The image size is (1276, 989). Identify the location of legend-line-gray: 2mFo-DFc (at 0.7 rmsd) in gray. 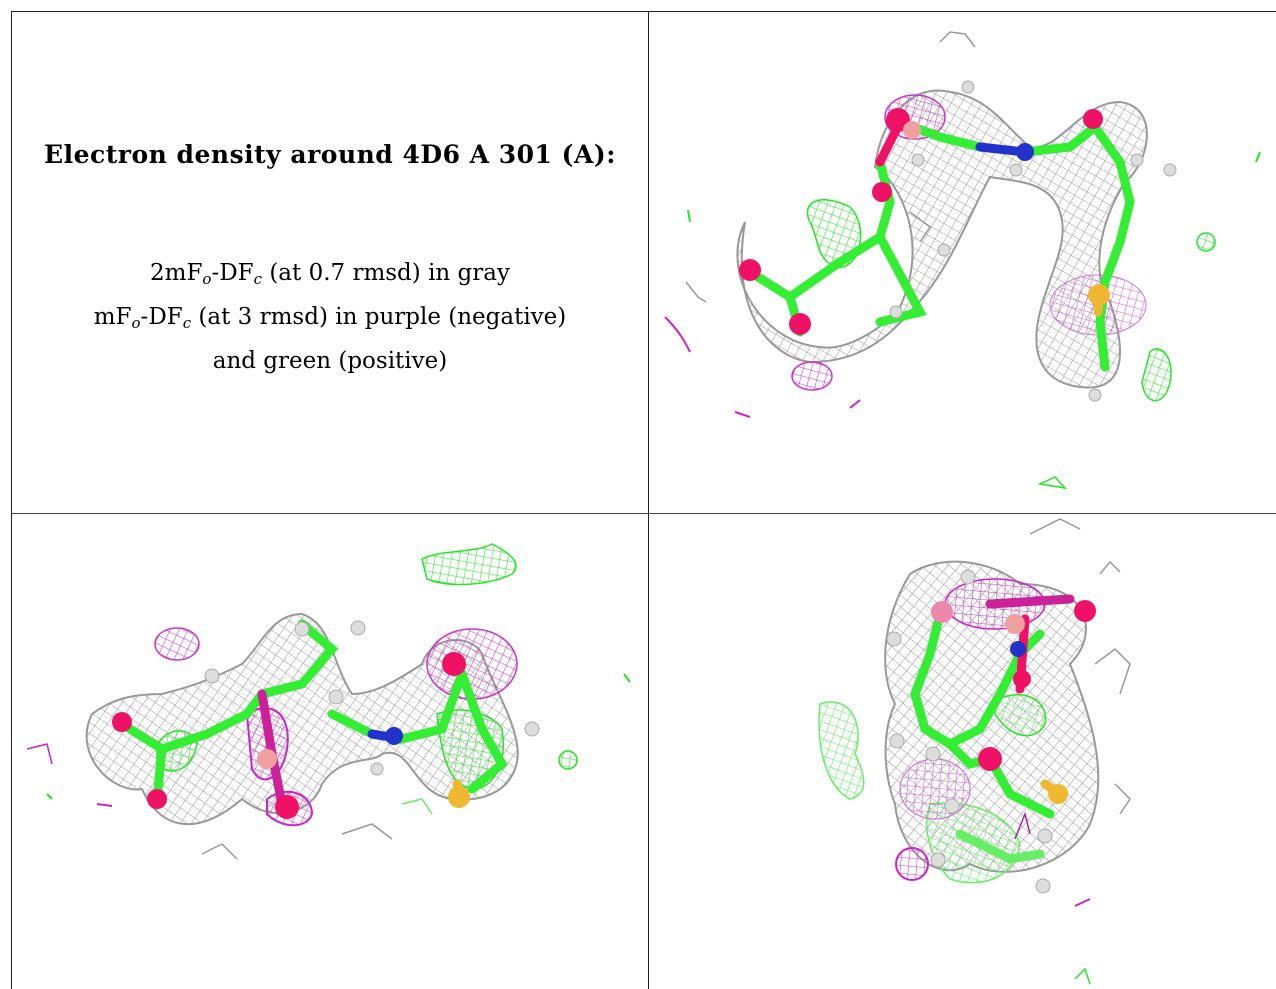
(330, 274).